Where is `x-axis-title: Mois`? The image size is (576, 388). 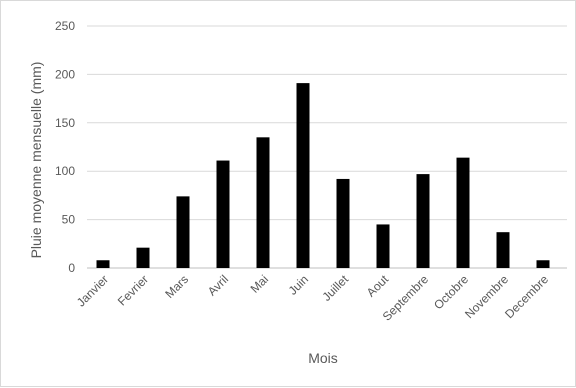
x-axis-title: Mois is located at coordinates (323, 358).